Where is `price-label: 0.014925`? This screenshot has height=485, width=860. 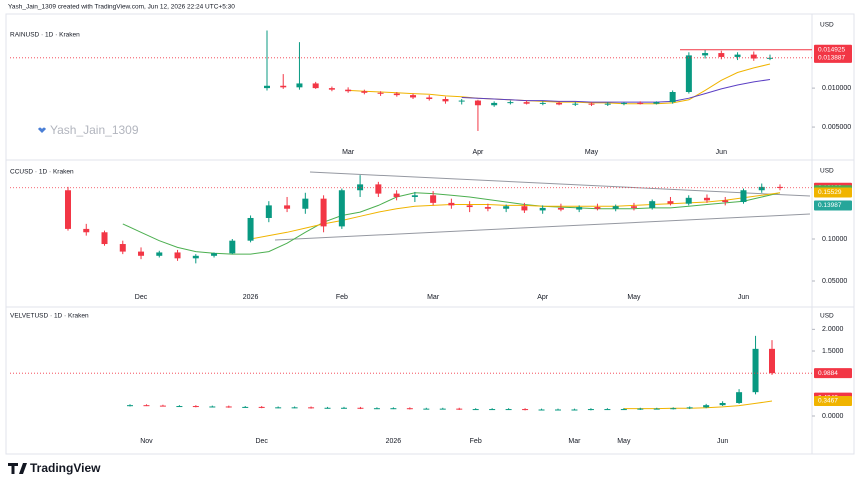
price-label: 0.014925 is located at coordinates (831, 49).